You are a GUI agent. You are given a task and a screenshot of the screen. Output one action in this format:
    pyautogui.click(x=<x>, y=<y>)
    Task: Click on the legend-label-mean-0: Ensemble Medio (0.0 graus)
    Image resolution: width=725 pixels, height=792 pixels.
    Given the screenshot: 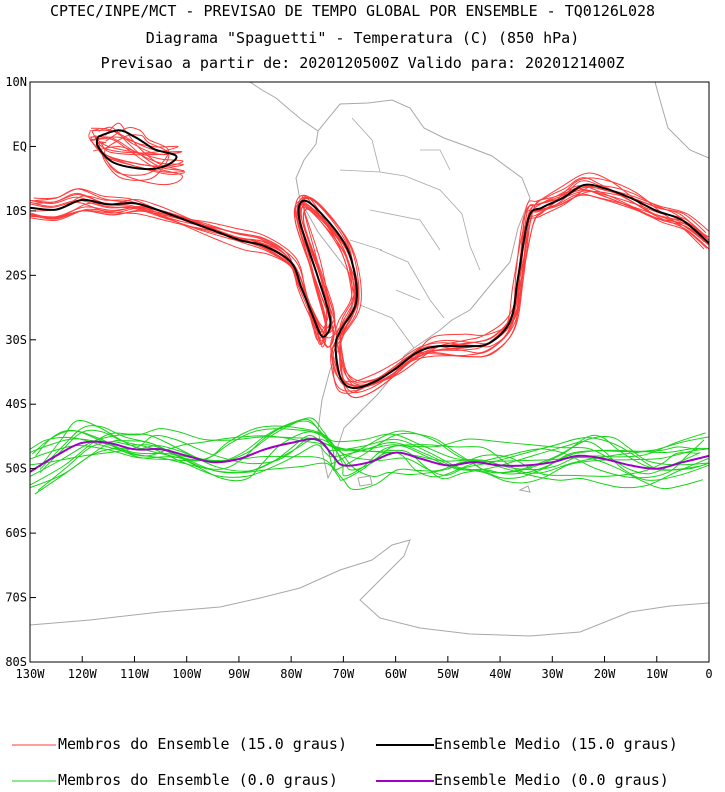 What is the action you would take?
    pyautogui.click(x=551, y=780)
    